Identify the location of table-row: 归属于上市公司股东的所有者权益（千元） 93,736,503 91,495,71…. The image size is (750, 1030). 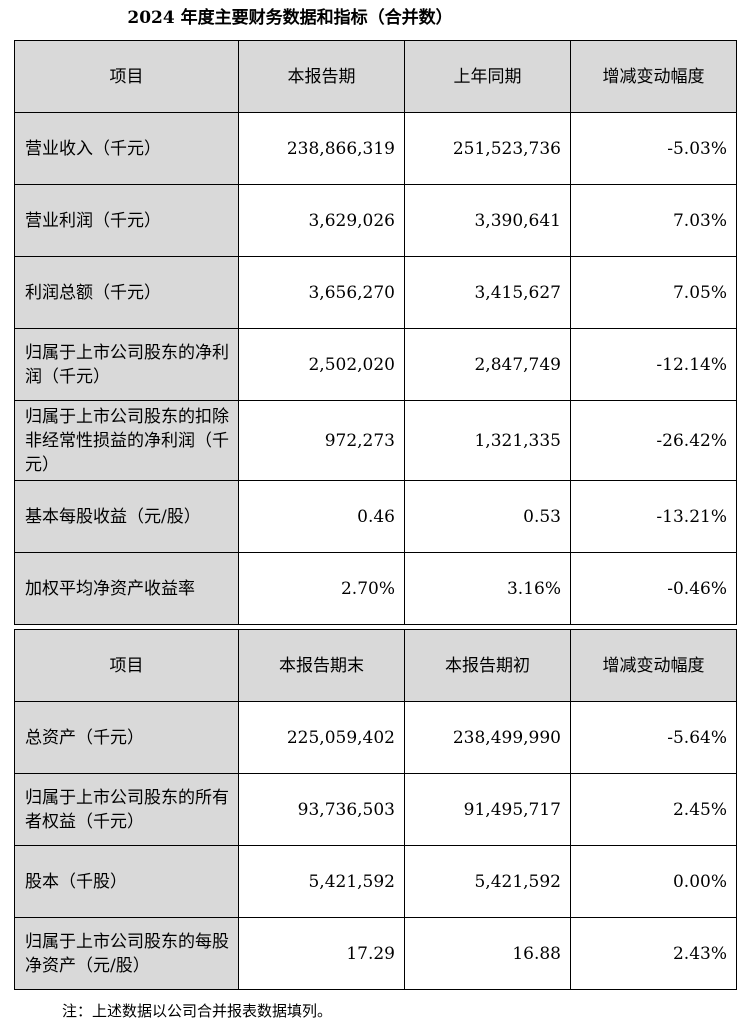
(375, 809).